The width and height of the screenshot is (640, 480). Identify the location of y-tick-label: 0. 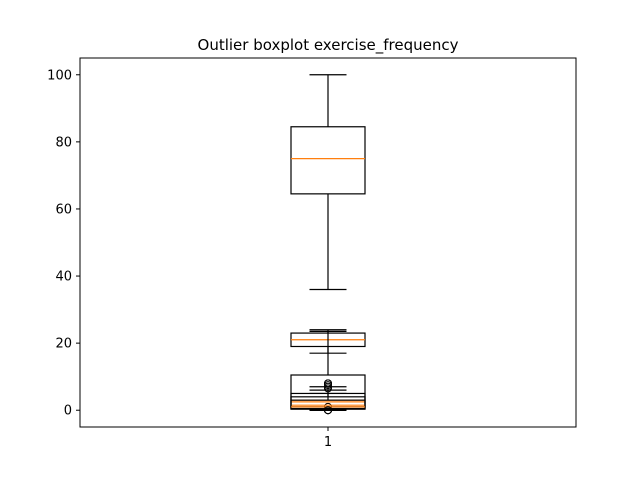
(68, 411).